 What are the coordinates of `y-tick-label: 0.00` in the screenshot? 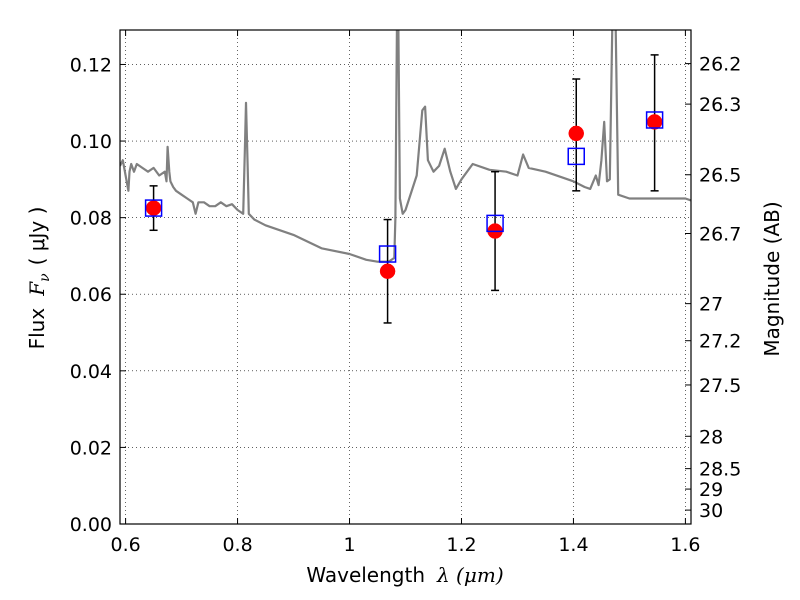 It's located at (91, 525).